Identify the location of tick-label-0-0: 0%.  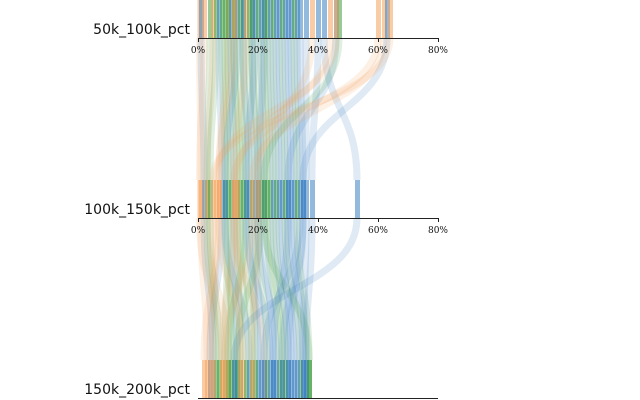
(198, 51).